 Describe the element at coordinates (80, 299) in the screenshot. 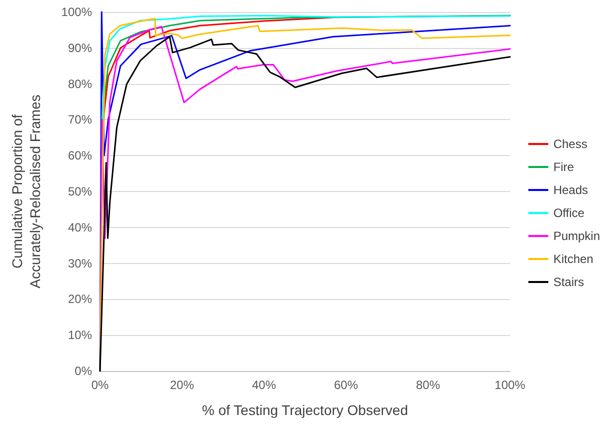

I see `y-tick-label: 20%` at that location.